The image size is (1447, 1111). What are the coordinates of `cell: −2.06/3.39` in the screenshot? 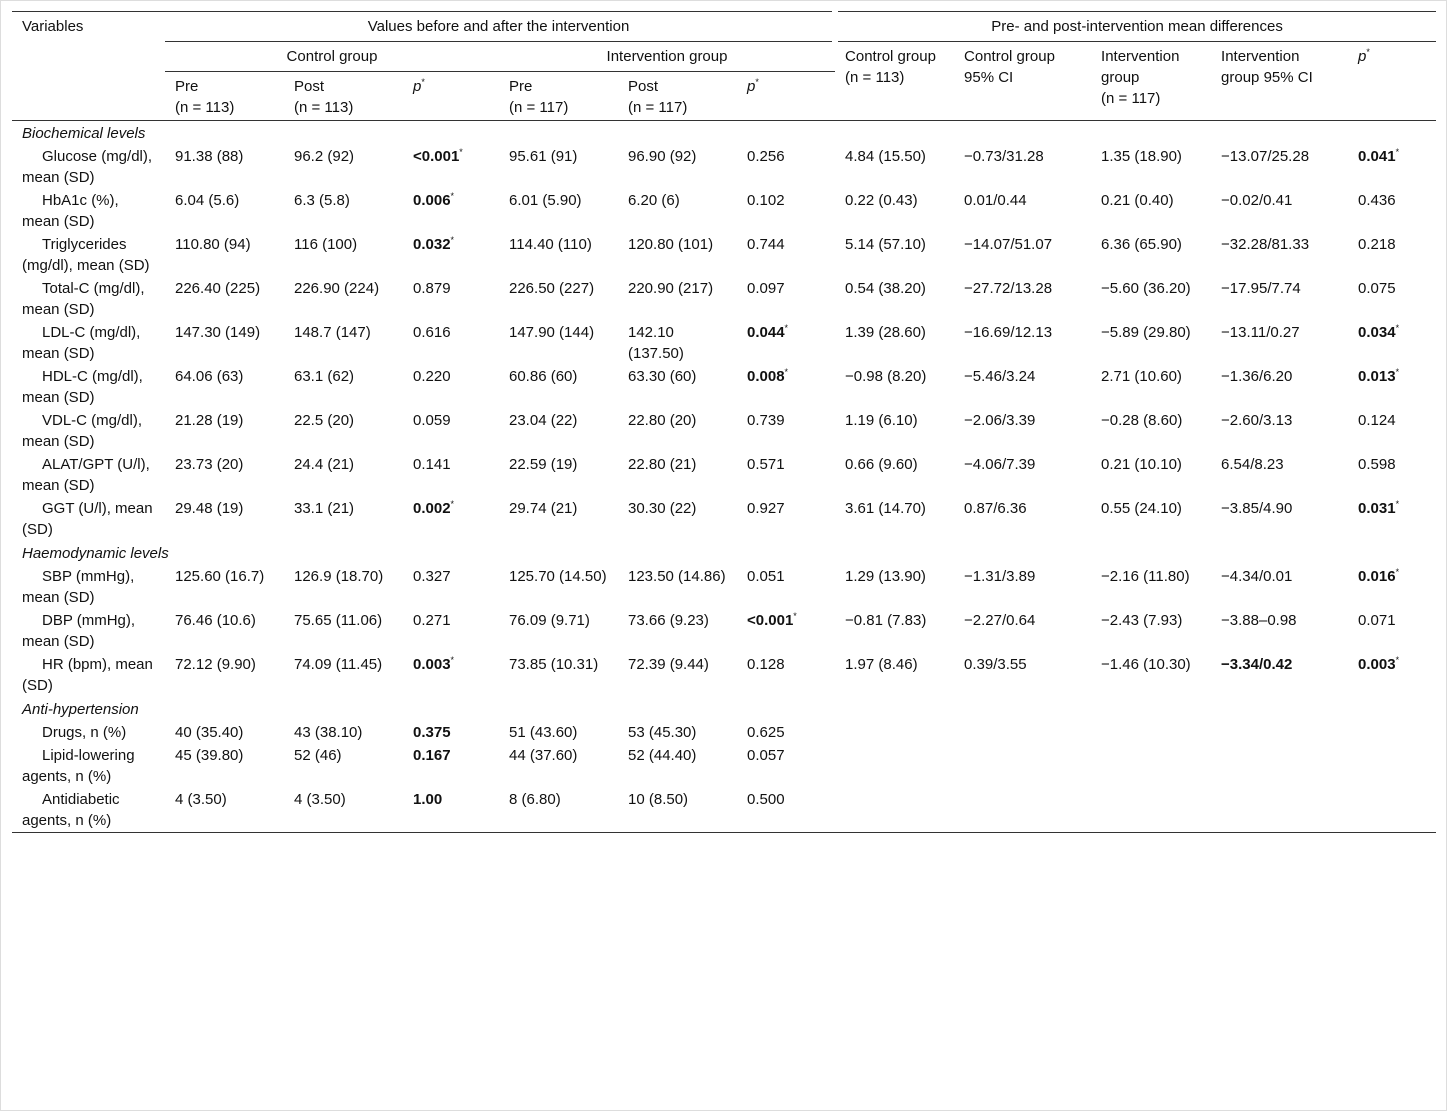 It's located at (1000, 420).